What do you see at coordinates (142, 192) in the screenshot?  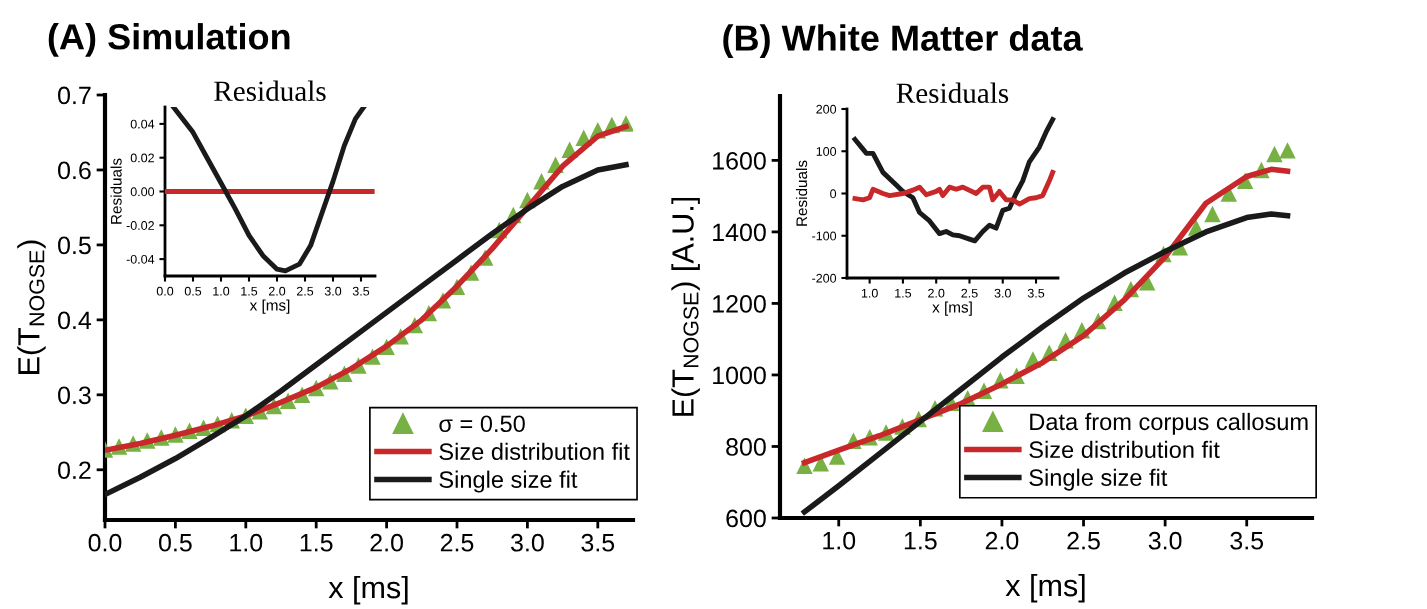 I see `y-tick-label: 0.00` at bounding box center [142, 192].